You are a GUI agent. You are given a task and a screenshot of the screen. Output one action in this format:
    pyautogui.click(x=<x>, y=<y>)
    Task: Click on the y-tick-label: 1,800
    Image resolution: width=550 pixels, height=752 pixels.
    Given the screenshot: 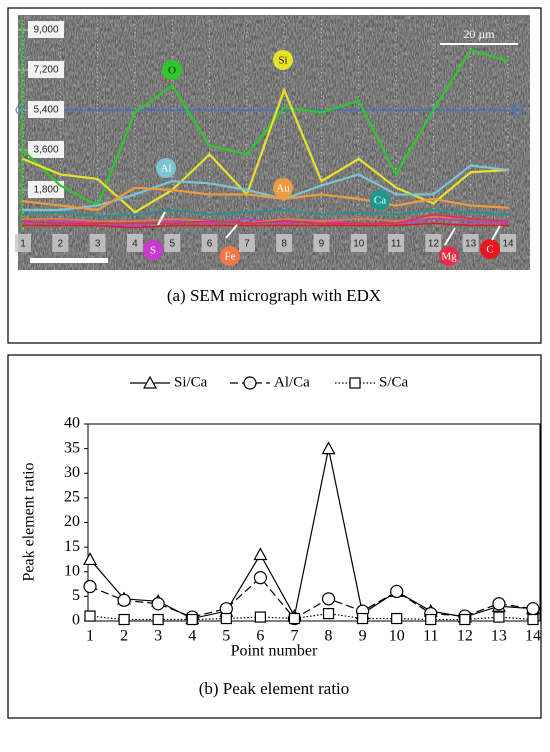 What is the action you would take?
    pyautogui.click(x=45, y=190)
    